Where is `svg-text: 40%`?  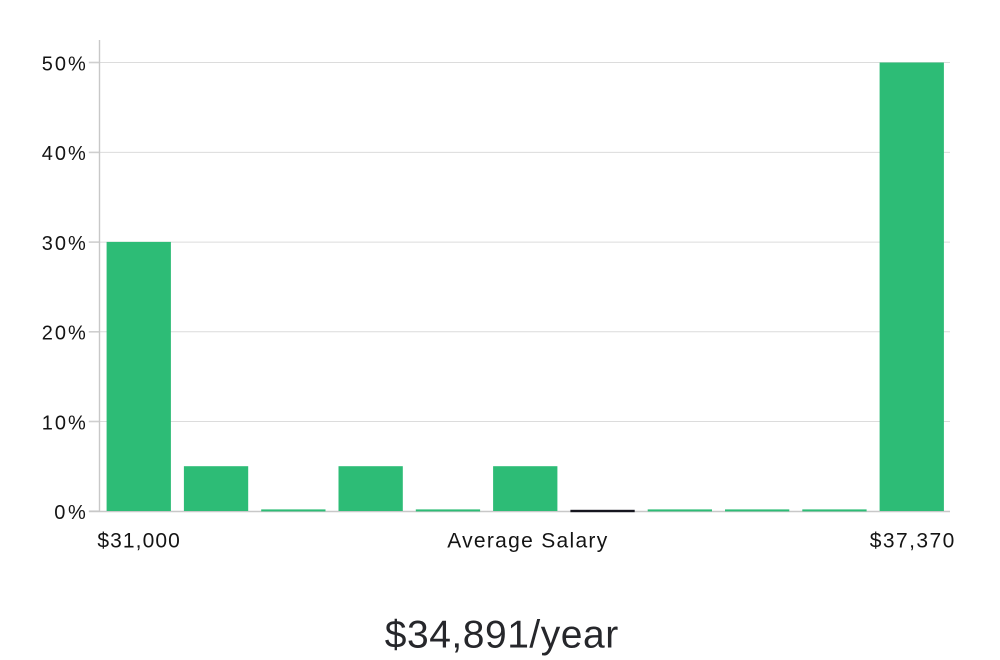
svg-text: 40% is located at coordinates (64, 154).